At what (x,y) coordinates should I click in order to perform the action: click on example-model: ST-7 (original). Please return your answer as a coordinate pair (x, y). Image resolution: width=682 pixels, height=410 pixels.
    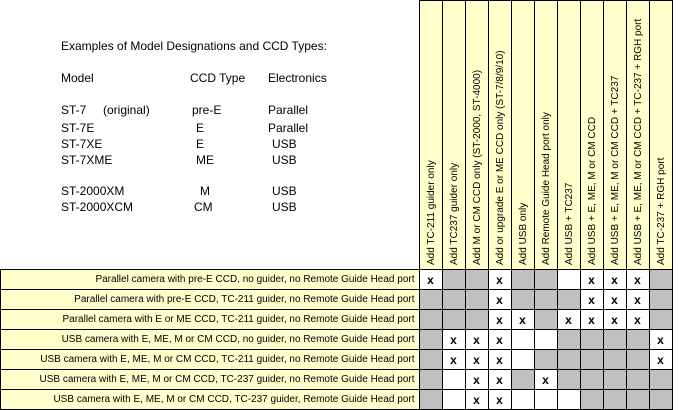
    Looking at the image, I should click on (105, 110).